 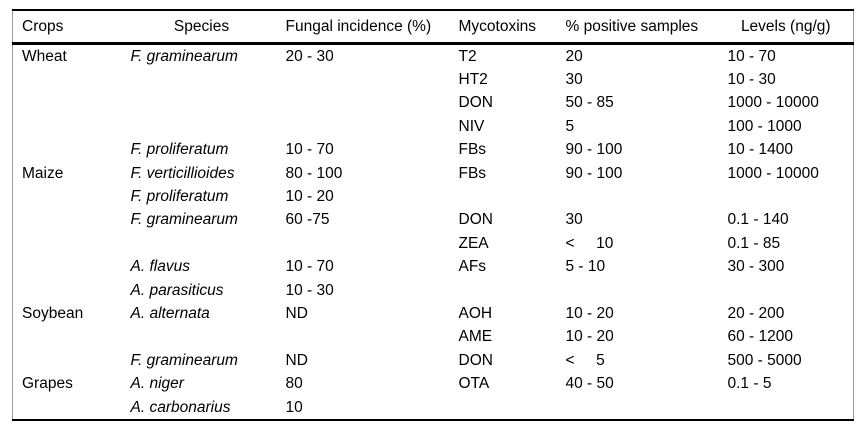 I want to click on species-cell: F. verticillioides, so click(x=182, y=173).